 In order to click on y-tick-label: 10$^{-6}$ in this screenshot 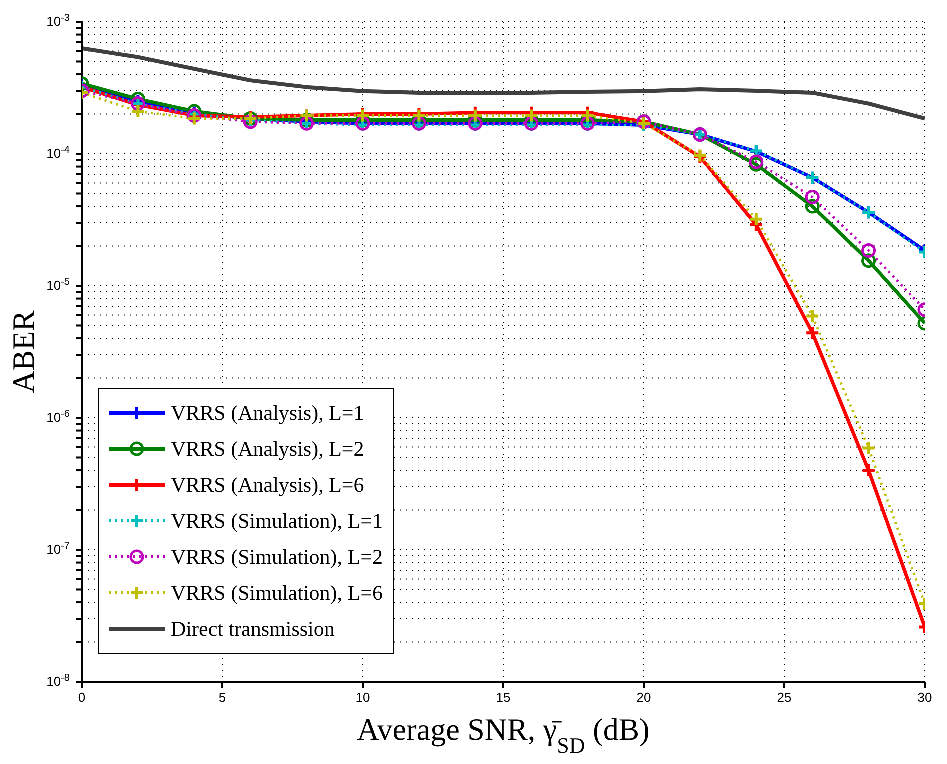, I will do `click(58, 416)`.